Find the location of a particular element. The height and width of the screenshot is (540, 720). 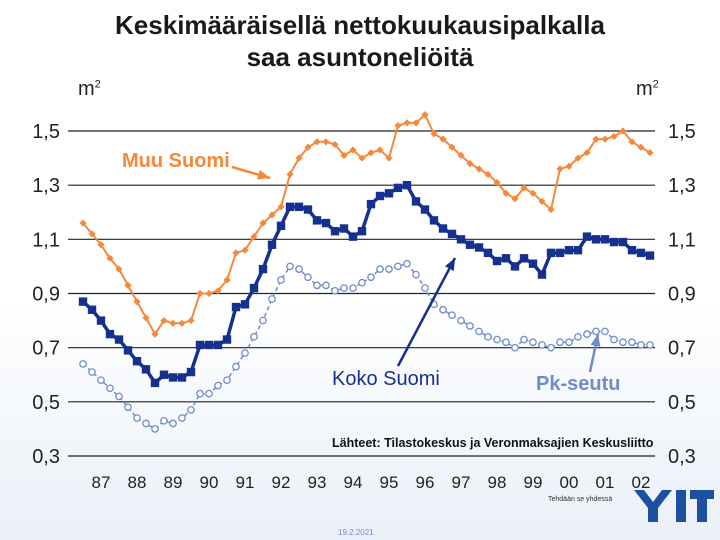

x-tick-label: 97 is located at coordinates (461, 482).